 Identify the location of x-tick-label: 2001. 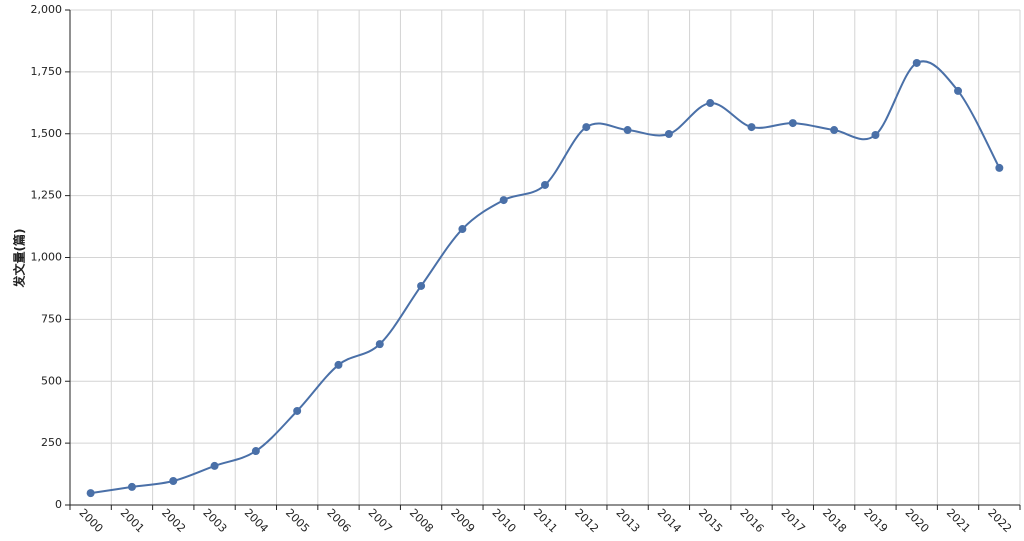
(132, 520).